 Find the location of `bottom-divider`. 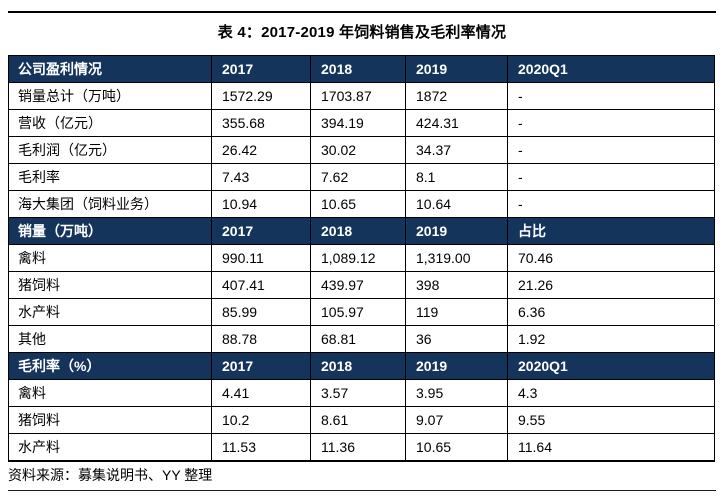

bottom-divider is located at coordinates (362, 490).